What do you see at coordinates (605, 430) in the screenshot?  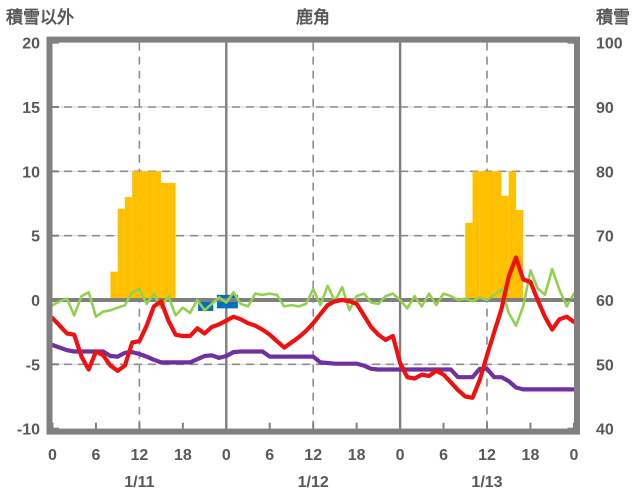 I see `y-right-tick-label: 40` at bounding box center [605, 430].